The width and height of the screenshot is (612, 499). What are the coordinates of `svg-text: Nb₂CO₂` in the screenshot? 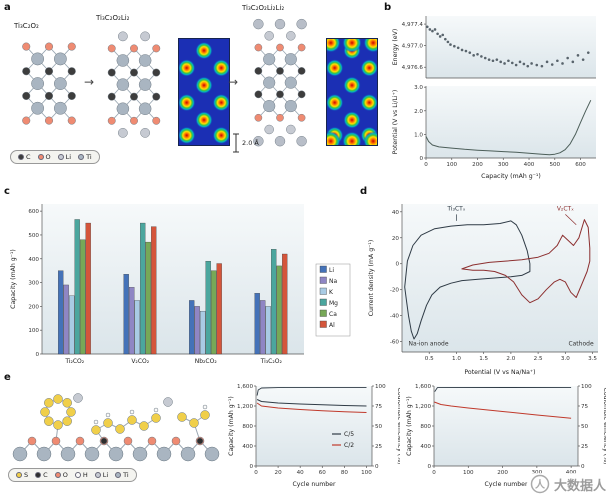 It's located at (206, 361).